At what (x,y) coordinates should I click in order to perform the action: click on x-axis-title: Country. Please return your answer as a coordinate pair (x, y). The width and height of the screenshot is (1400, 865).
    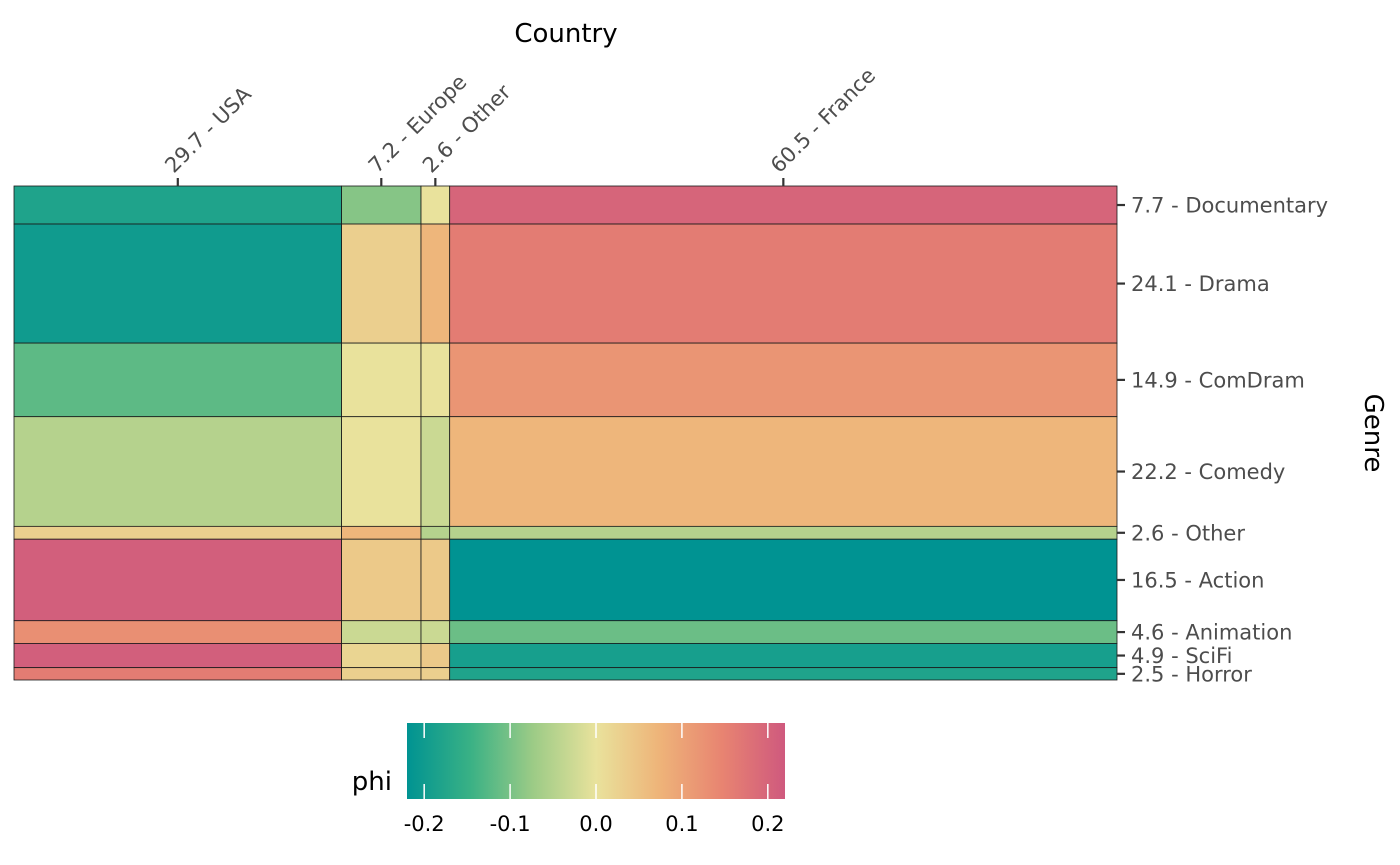
    Looking at the image, I should click on (565, 34).